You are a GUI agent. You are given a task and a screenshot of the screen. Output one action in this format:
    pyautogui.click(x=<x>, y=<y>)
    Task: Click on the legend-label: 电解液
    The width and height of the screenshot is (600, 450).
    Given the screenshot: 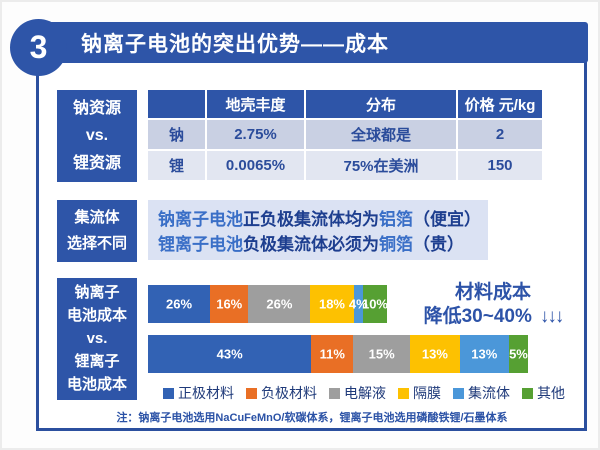 What is the action you would take?
    pyautogui.click(x=365, y=393)
    